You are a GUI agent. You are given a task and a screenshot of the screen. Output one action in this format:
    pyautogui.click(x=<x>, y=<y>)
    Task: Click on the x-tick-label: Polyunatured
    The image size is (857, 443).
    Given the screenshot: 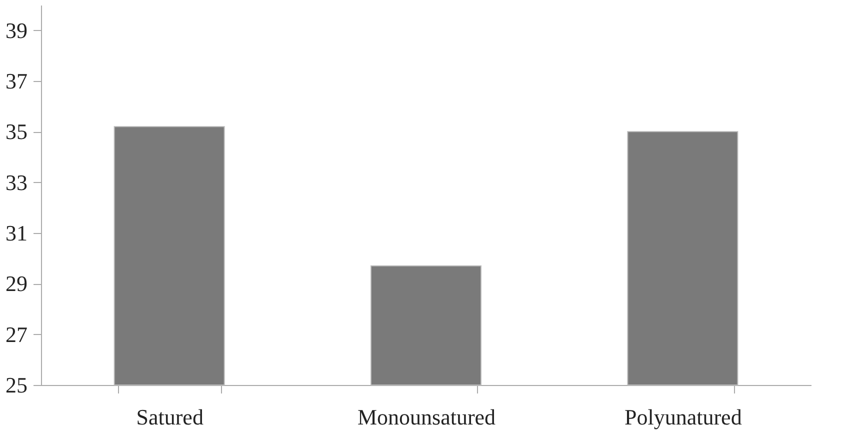 What is the action you would take?
    pyautogui.click(x=683, y=417)
    